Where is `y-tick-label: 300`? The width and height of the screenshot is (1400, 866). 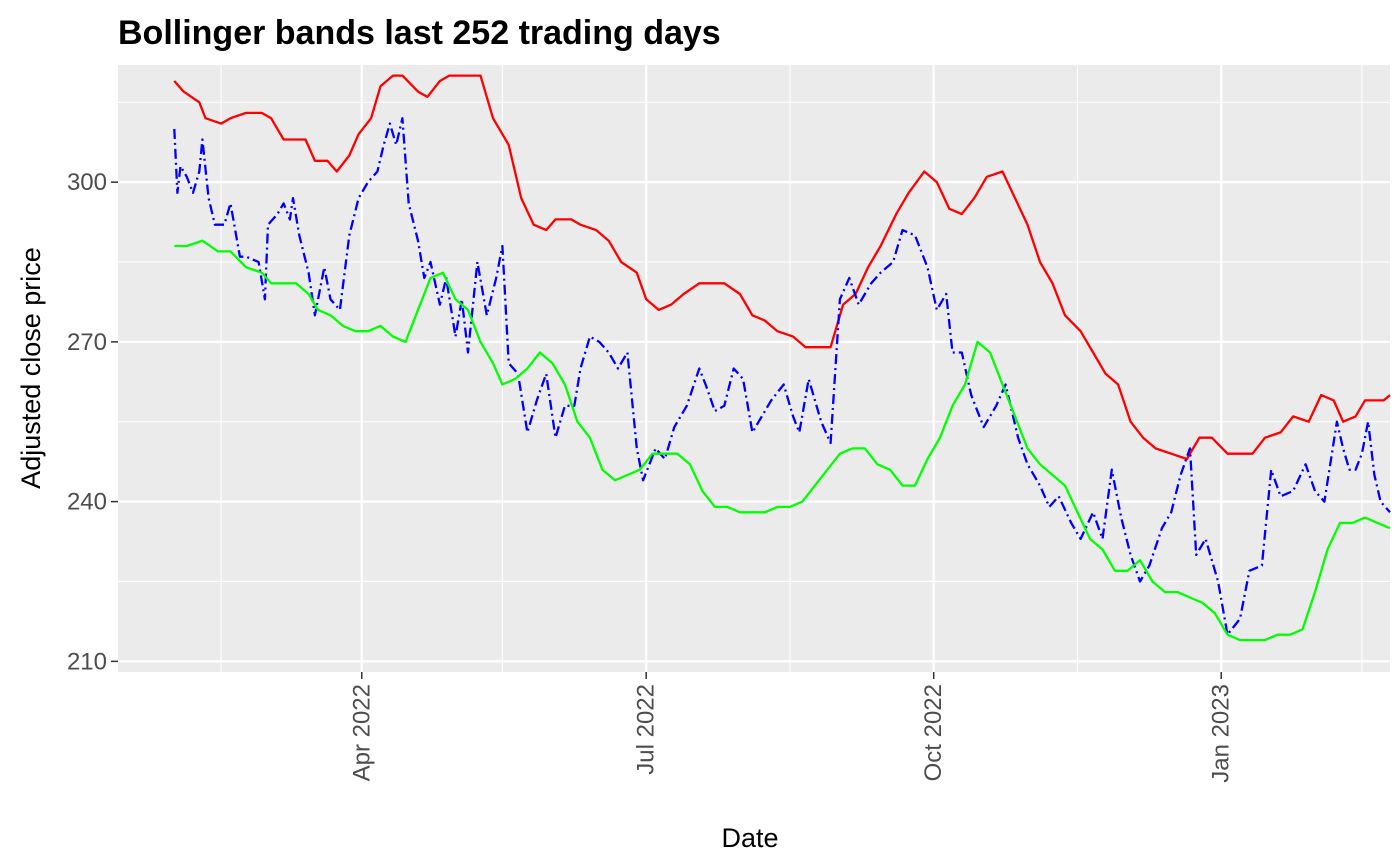
y-tick-label: 300 is located at coordinates (87, 182).